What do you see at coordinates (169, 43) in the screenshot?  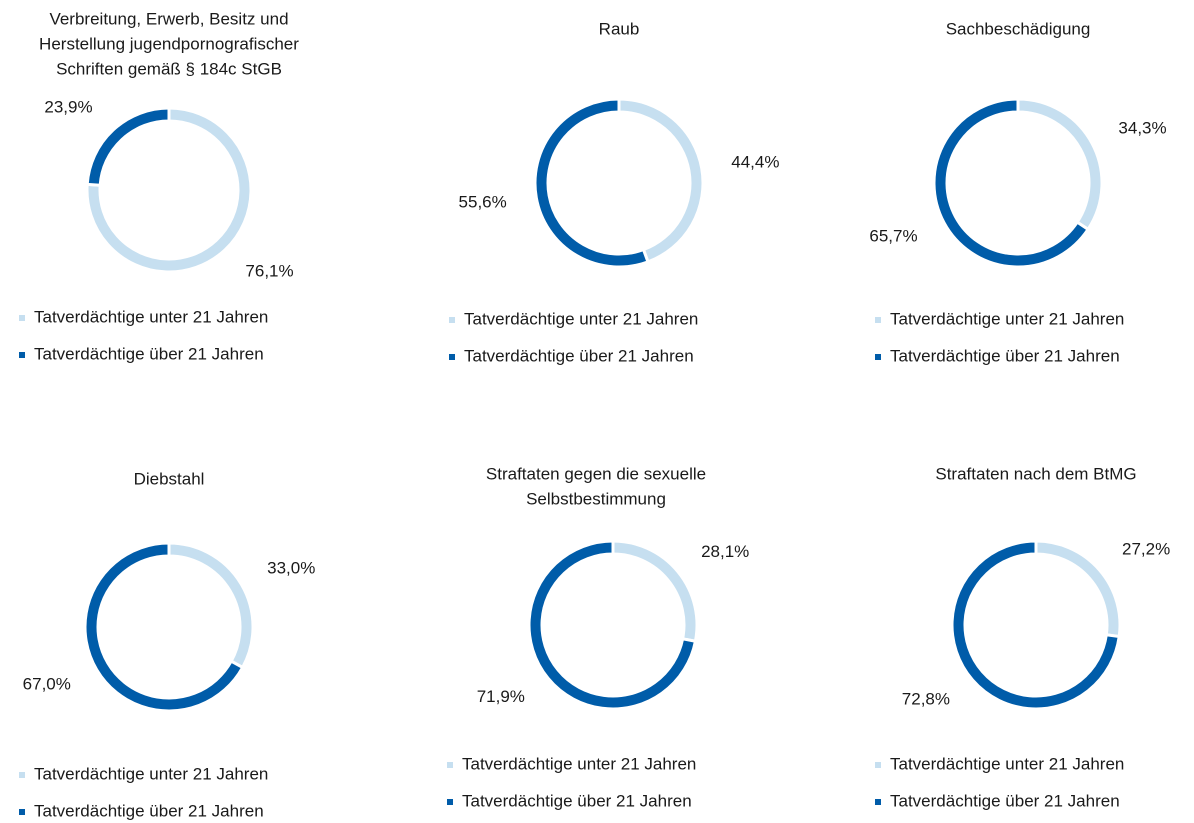 I see `chart-title: Herstellung jugendpornografischer` at bounding box center [169, 43].